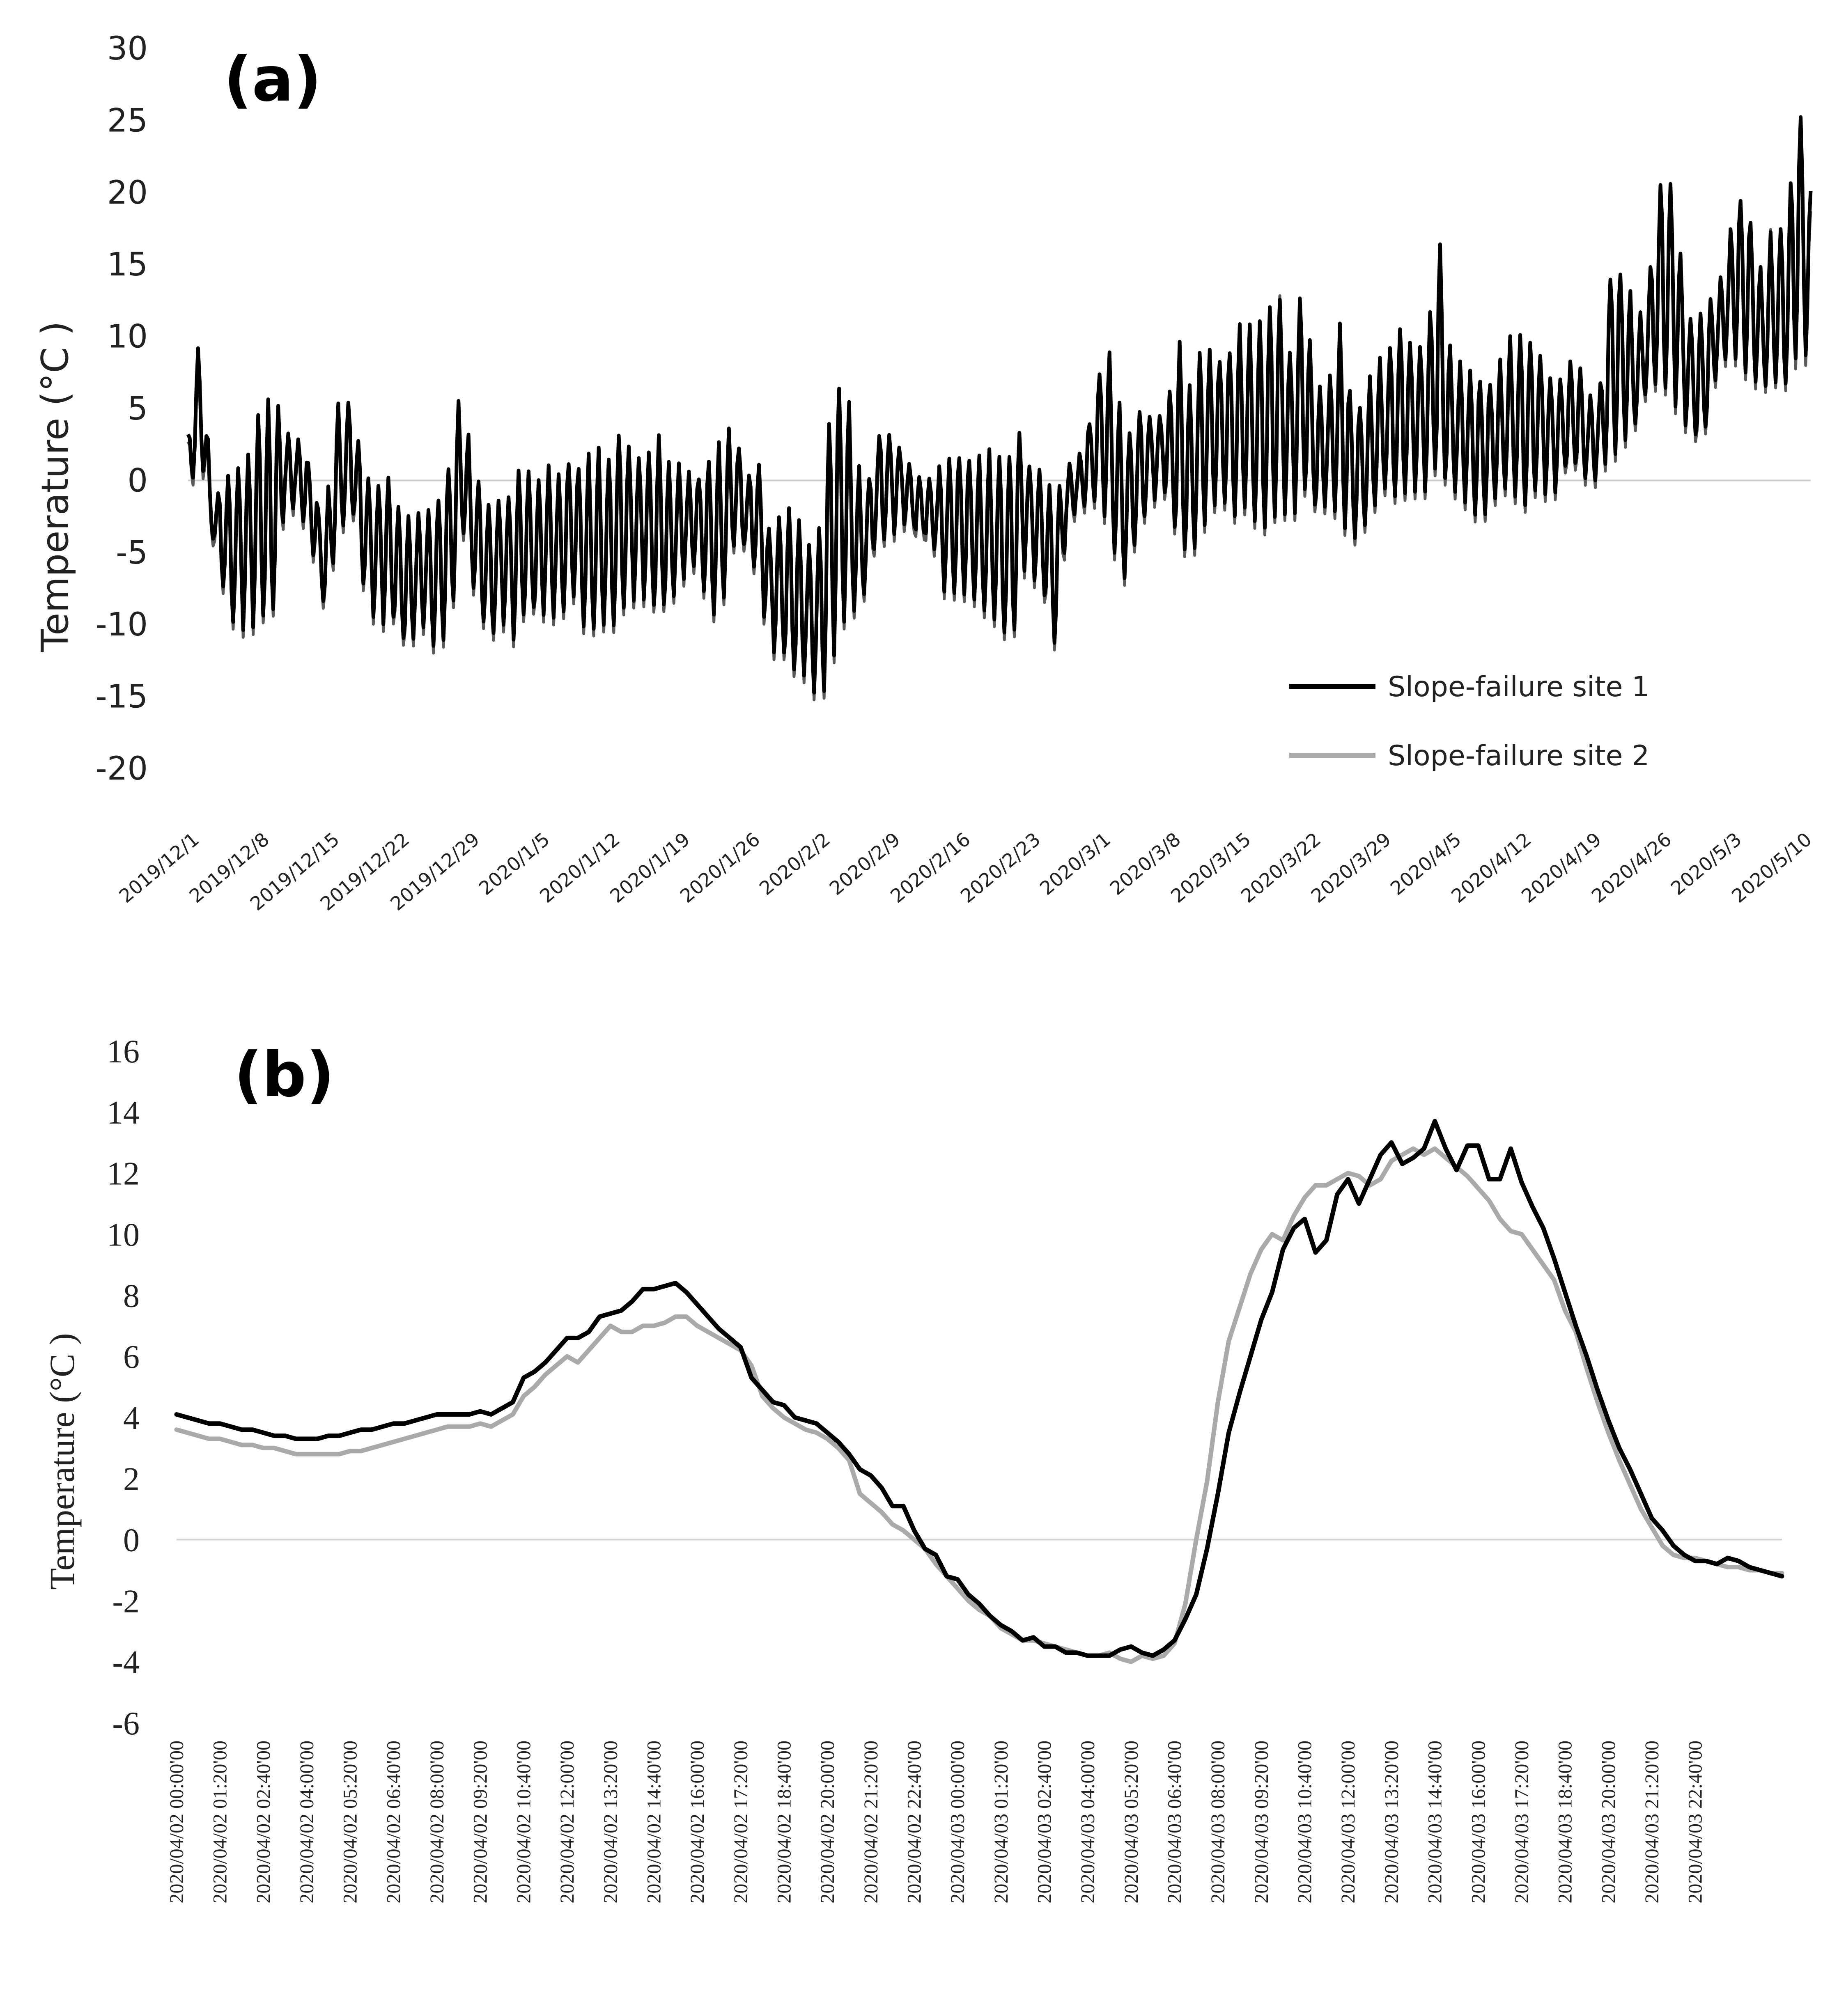 The image size is (1846, 2016). Describe the element at coordinates (137, 408) in the screenshot. I see `panel-a-y-tick-label: 5` at that location.